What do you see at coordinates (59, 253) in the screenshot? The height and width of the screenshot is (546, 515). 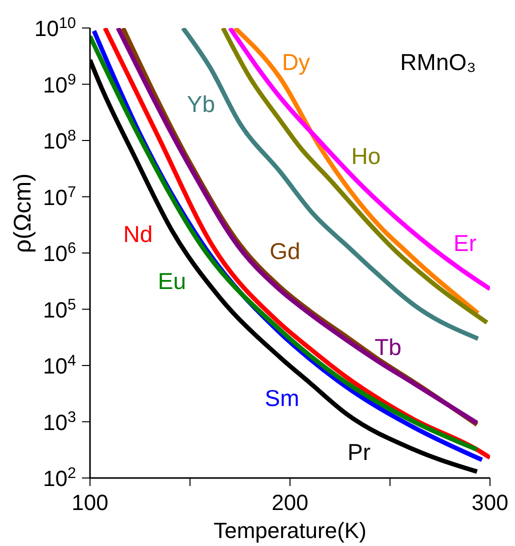 I see `y-tick-label: 10$^{6}$` at bounding box center [59, 253].